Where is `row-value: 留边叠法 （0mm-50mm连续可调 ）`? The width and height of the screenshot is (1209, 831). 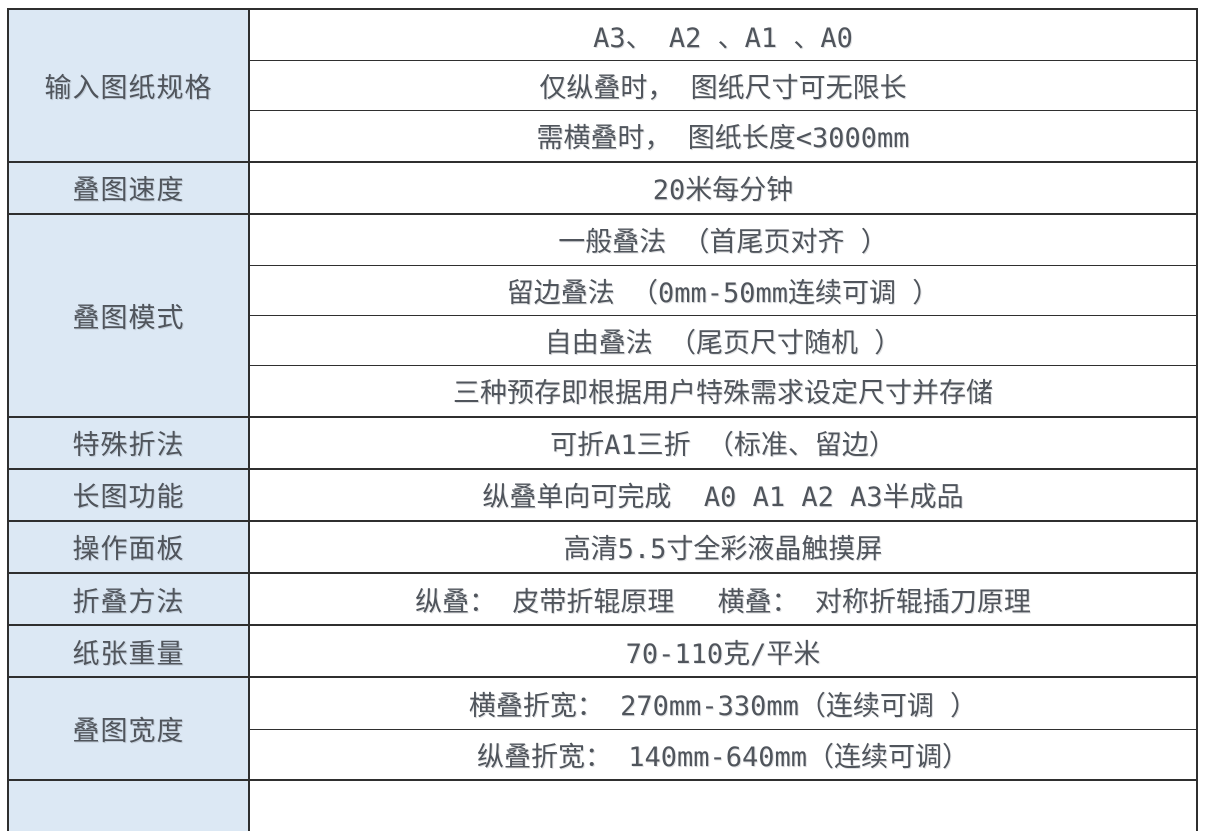 row-value: 留边叠法 （0mm-50mm连续可调 ） is located at coordinates (723, 290).